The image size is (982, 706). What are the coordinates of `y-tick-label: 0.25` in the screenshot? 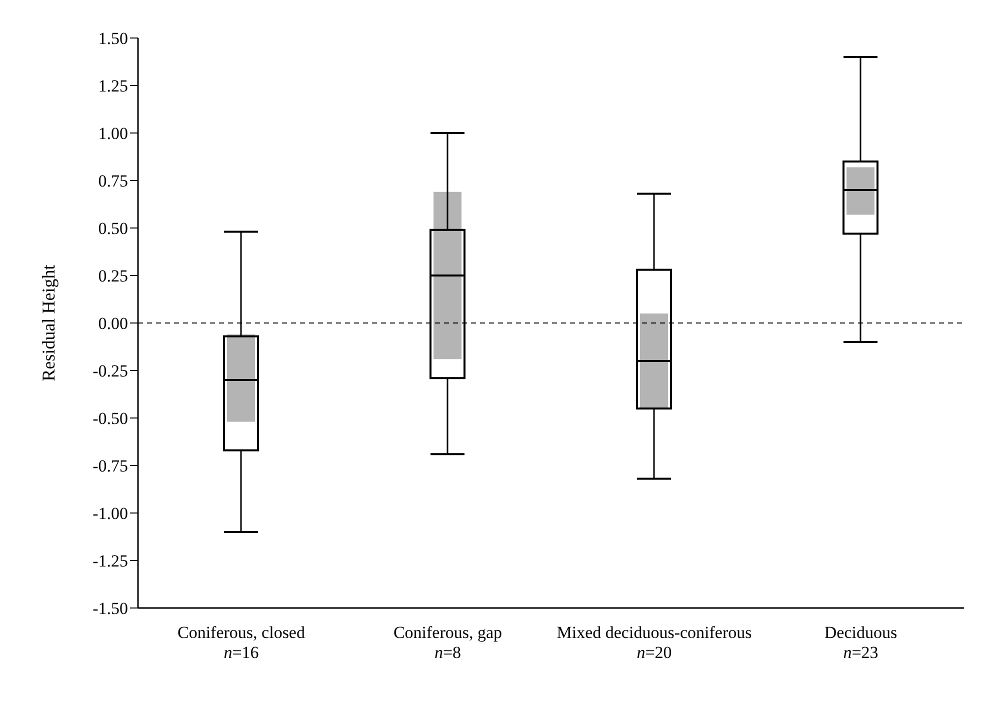 It's located at (113, 276).